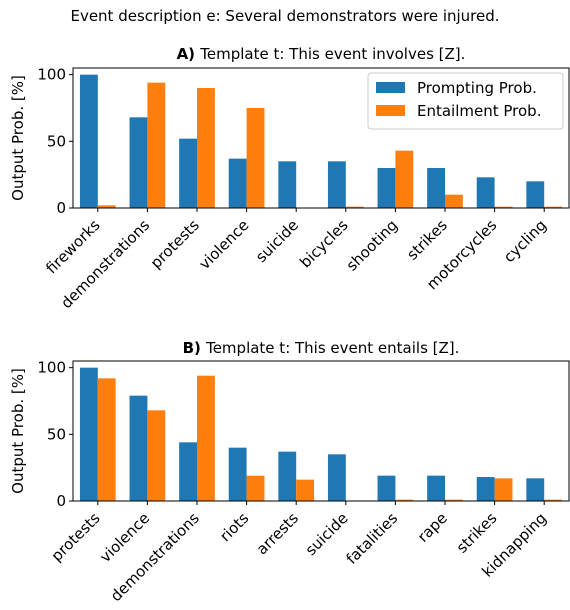 The height and width of the screenshot is (610, 570). What do you see at coordinates (237, 474) in the screenshot?
I see `prompting-bar-riots` at bounding box center [237, 474].